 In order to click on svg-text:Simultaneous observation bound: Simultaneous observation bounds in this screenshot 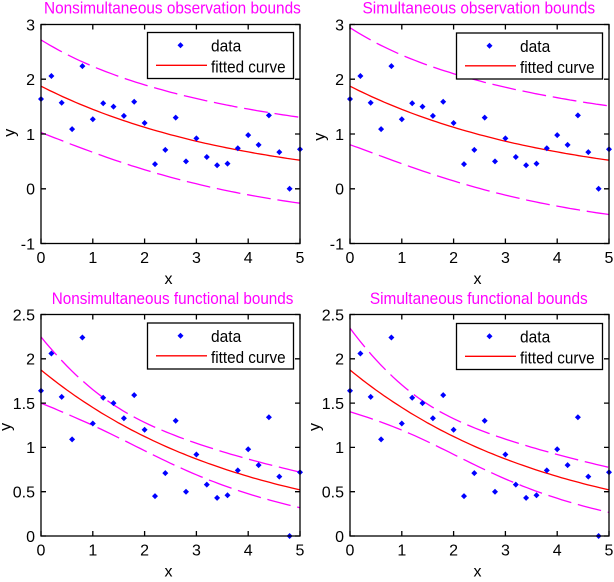, I will do `click(479, 8)`.